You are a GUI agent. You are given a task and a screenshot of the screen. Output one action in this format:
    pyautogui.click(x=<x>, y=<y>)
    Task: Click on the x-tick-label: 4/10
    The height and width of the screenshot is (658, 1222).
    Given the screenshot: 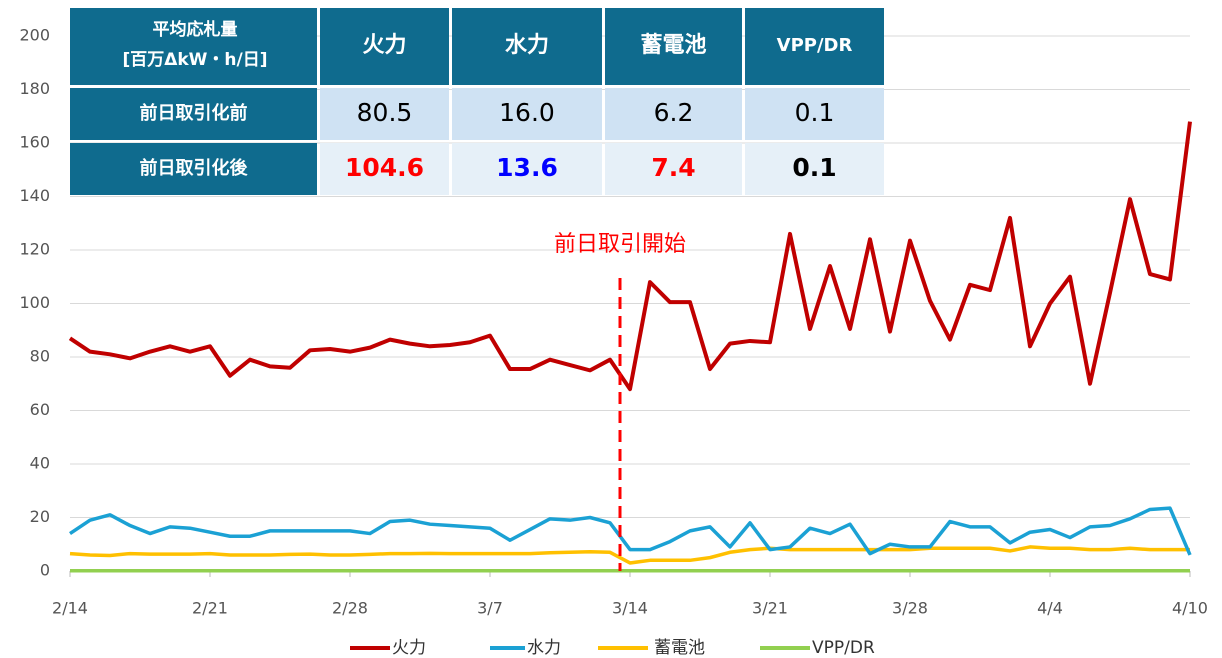 What is the action you would take?
    pyautogui.click(x=1190, y=608)
    